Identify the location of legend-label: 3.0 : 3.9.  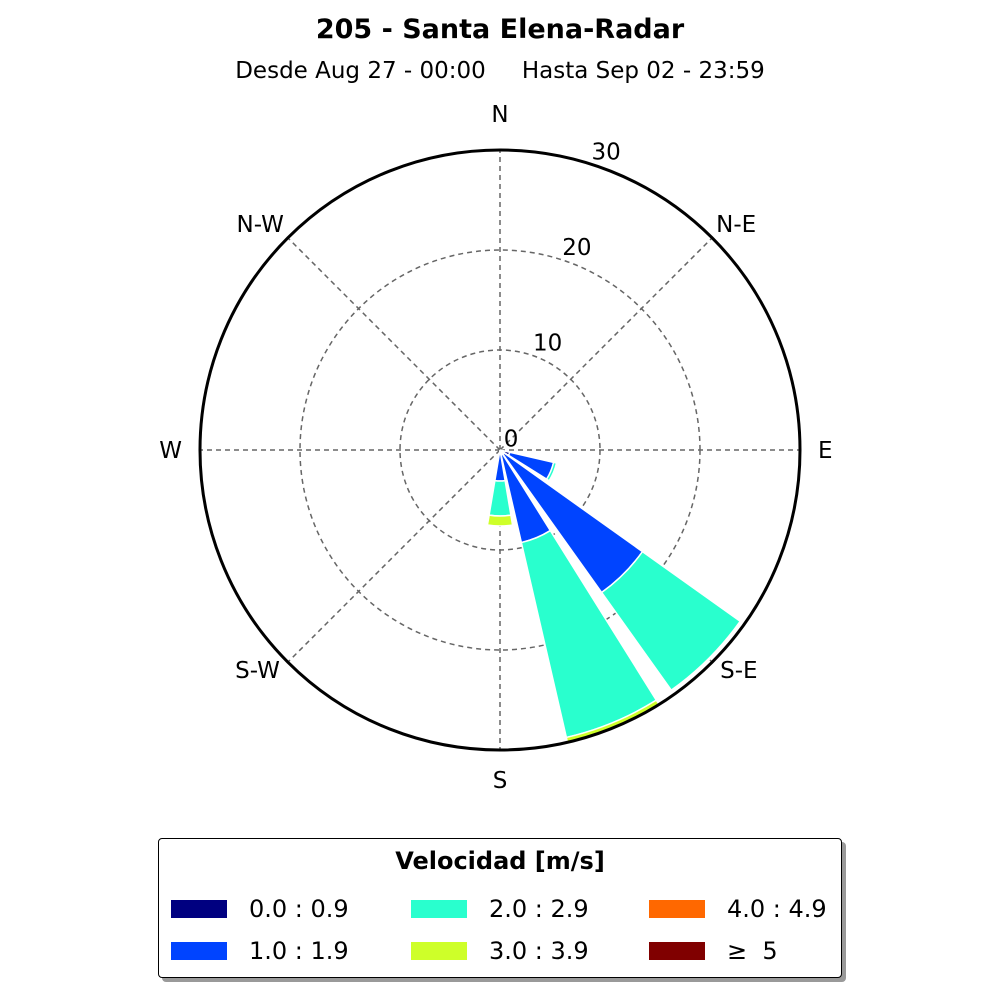
(539, 951).